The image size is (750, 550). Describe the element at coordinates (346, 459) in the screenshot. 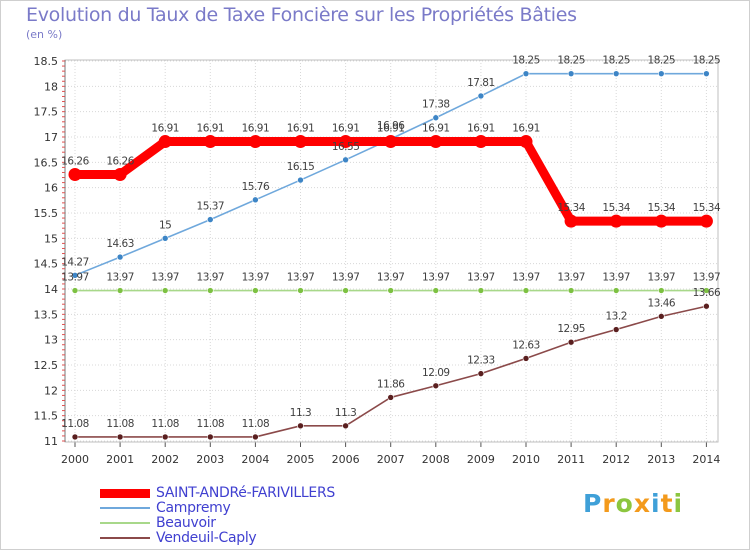

I see `x-tick-label: 2006` at that location.